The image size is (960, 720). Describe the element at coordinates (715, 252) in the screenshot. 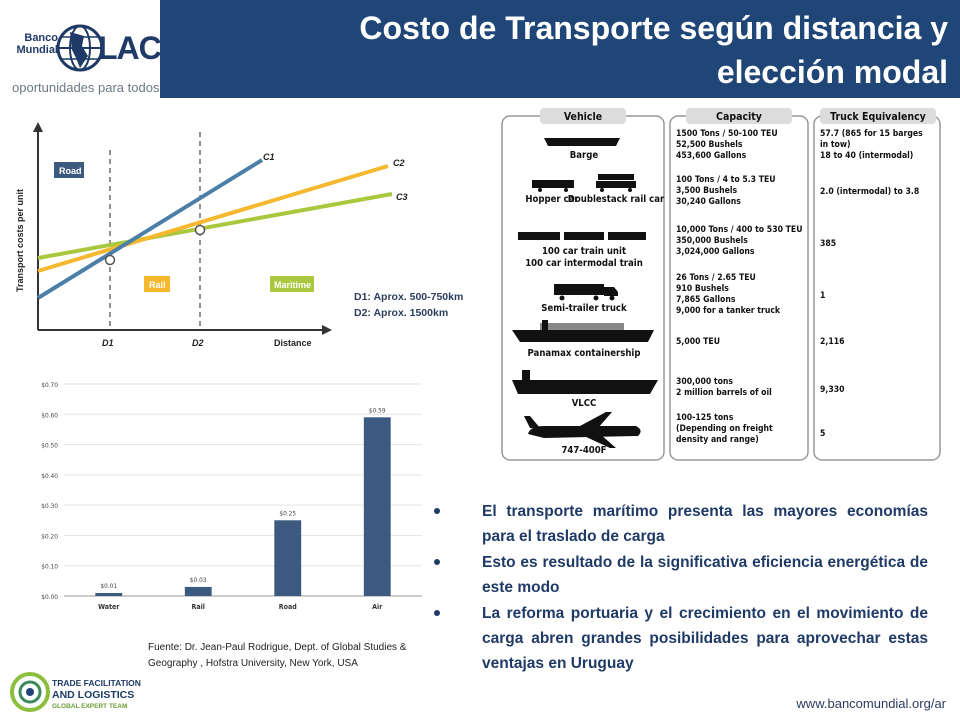

I see `cap-train-3: 3,024,000 Gallons` at that location.